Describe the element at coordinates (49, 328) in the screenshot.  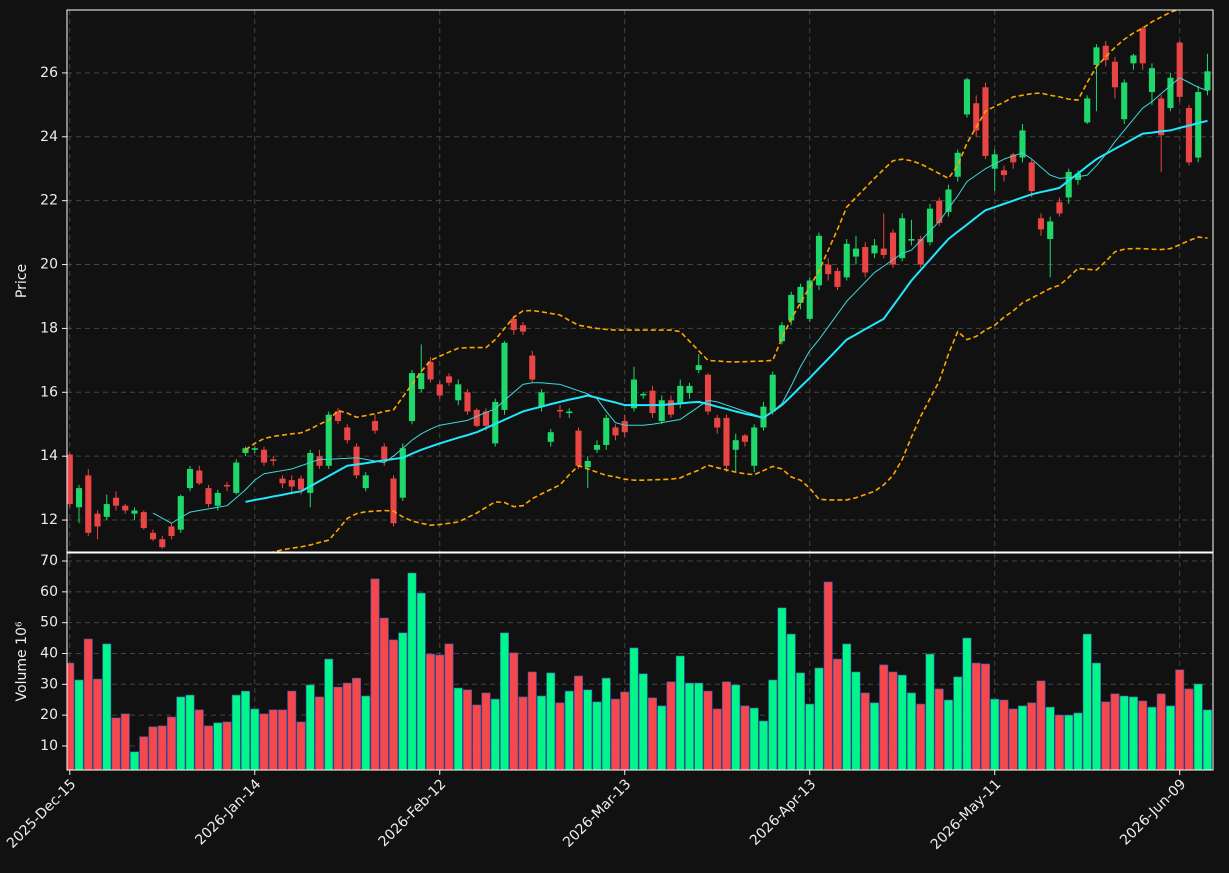
I see `y-tick-label: 18` at that location.